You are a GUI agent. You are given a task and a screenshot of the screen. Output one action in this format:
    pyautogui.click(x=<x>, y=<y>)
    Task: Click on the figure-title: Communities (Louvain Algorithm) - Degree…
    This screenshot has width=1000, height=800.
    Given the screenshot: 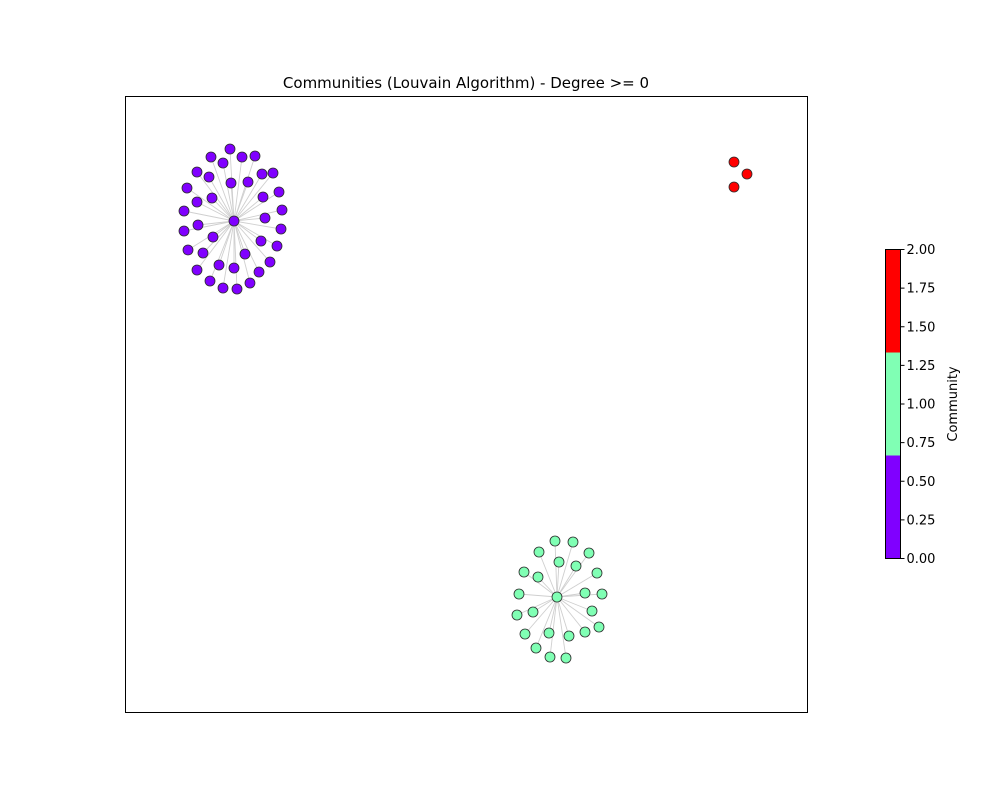 What is the action you would take?
    pyautogui.click(x=466, y=83)
    